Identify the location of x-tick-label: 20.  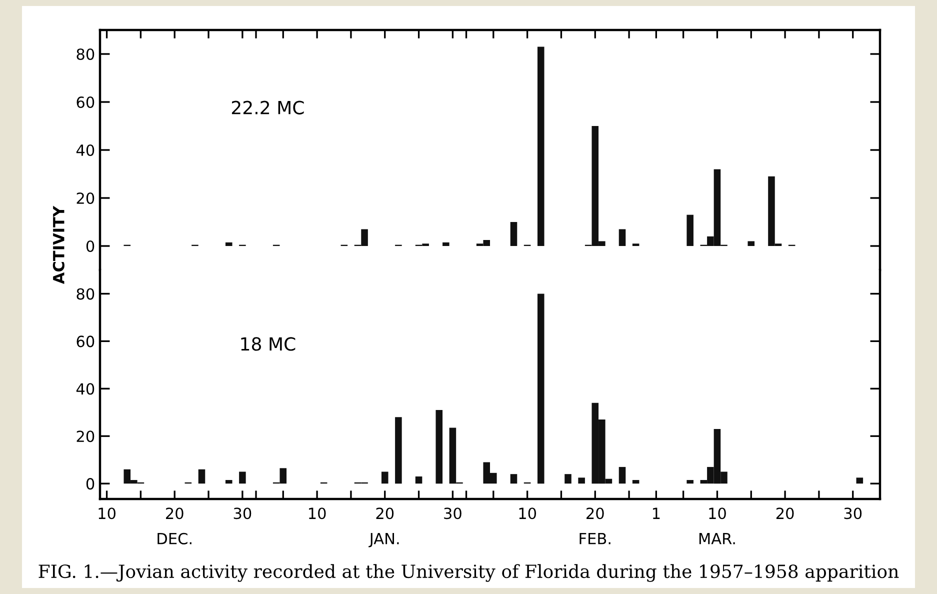
(785, 514).